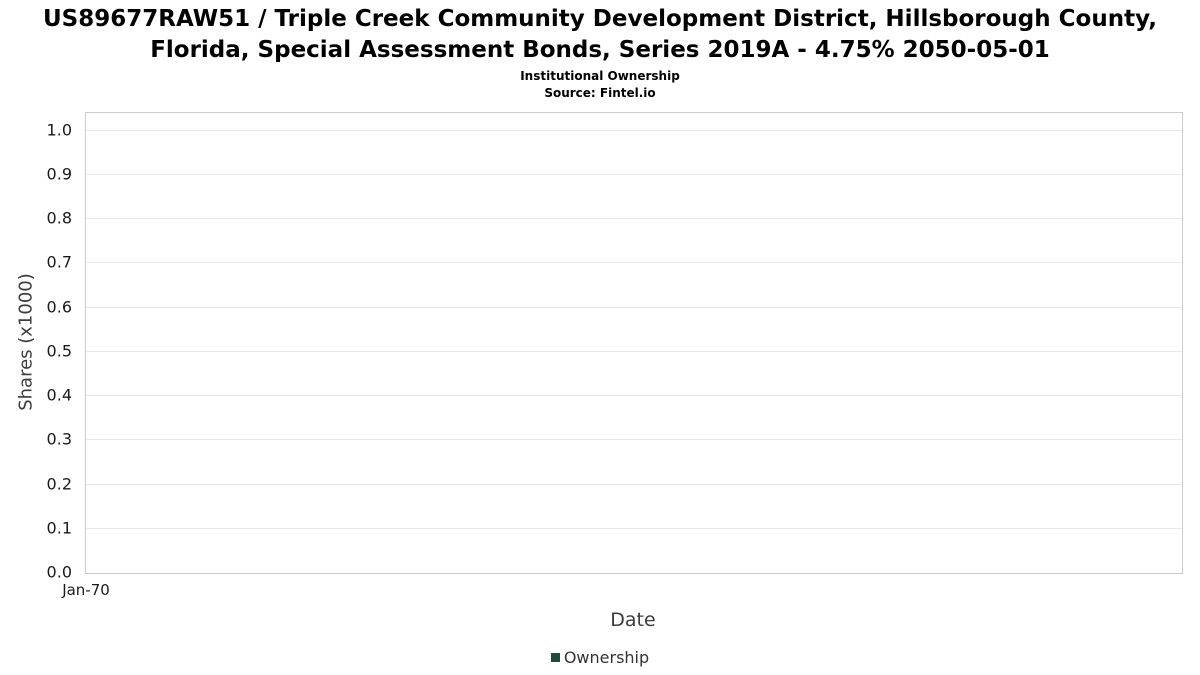 The width and height of the screenshot is (1200, 675). I want to click on x-tick-label: Jan-70, so click(86, 590).